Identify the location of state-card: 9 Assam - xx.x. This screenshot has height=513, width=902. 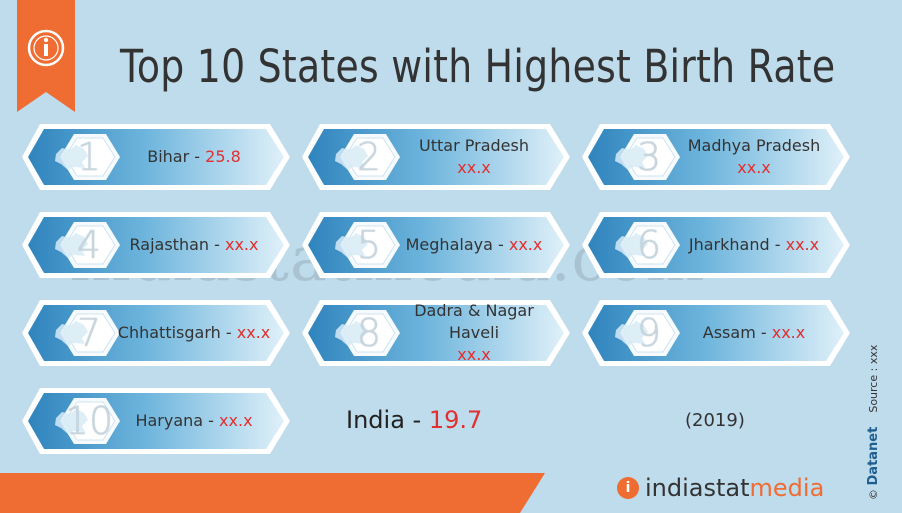
(717, 333).